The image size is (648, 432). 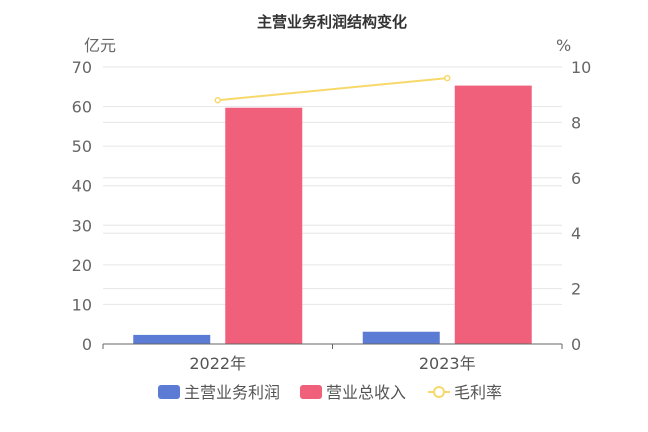 I want to click on left-axis-ticks: 0 10 20 30 40 50 60 70, so click(x=82, y=206).